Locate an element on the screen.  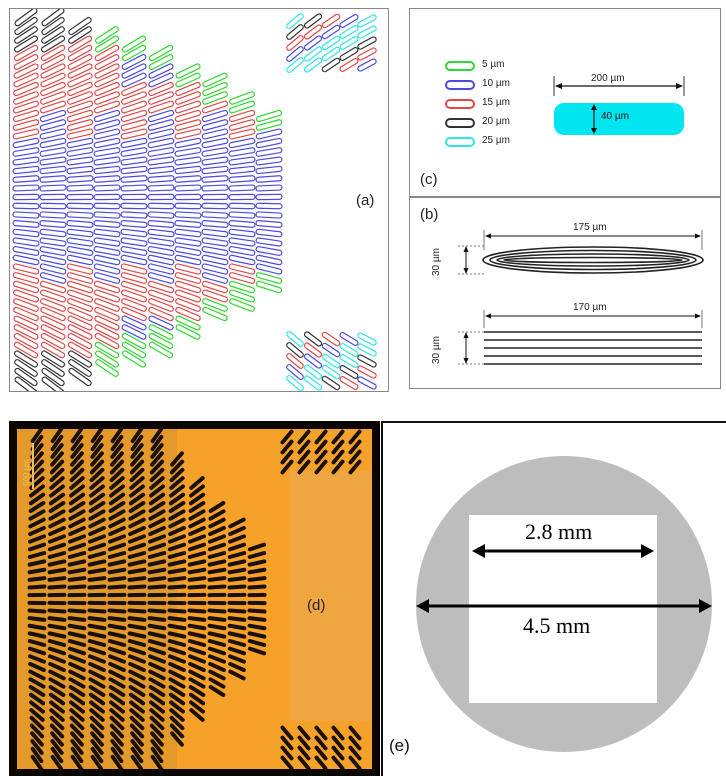
width-label: 40 µm is located at coordinates (615, 116).